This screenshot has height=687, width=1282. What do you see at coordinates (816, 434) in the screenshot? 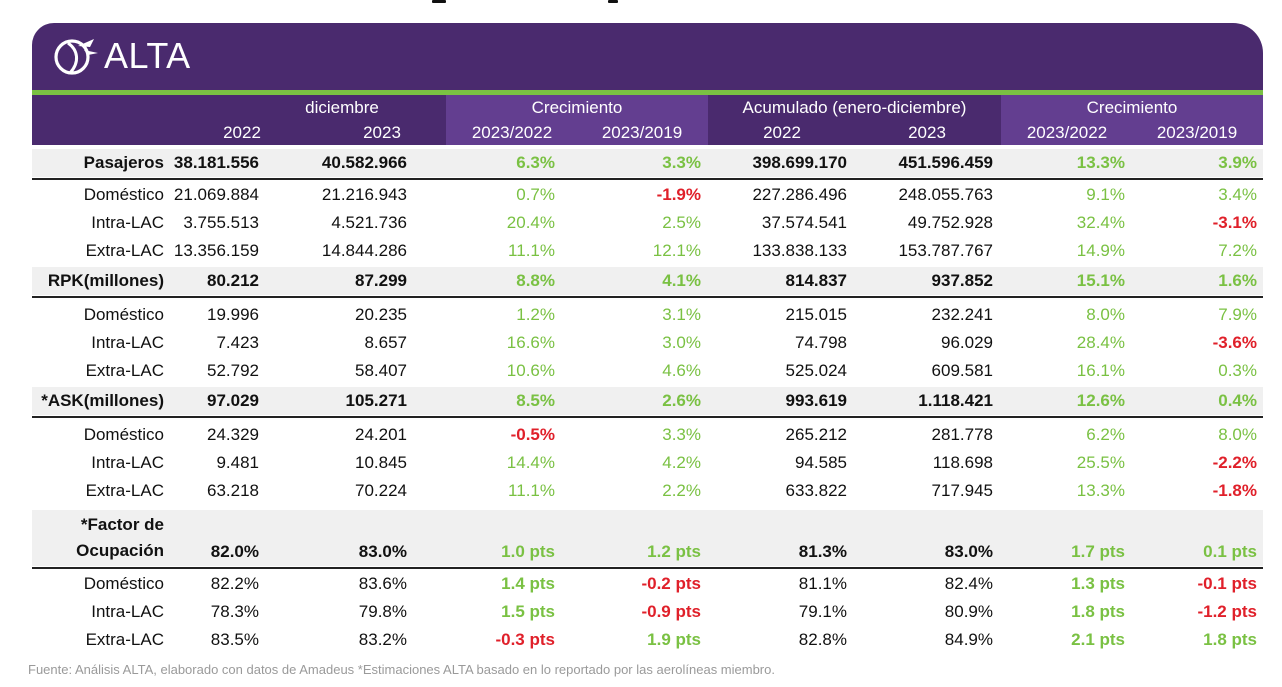
I see `table-cell: 265.212` at bounding box center [816, 434].